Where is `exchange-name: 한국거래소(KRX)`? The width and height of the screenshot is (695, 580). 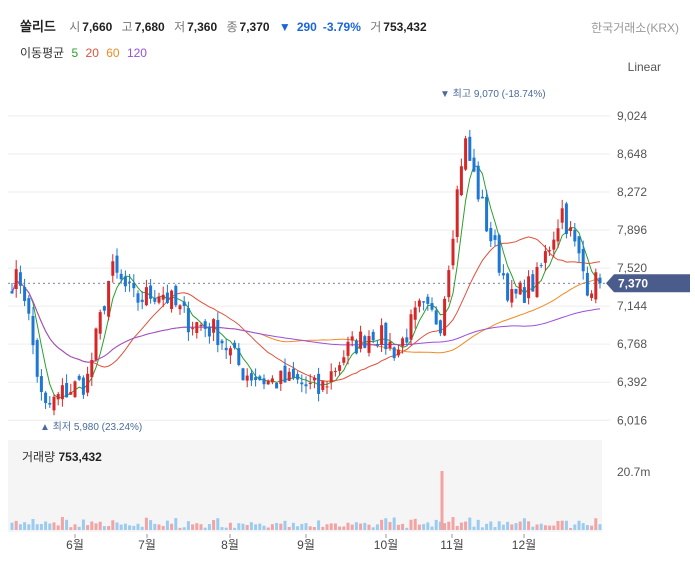
exchange-name: 한국거래소(KRX) is located at coordinates (635, 28).